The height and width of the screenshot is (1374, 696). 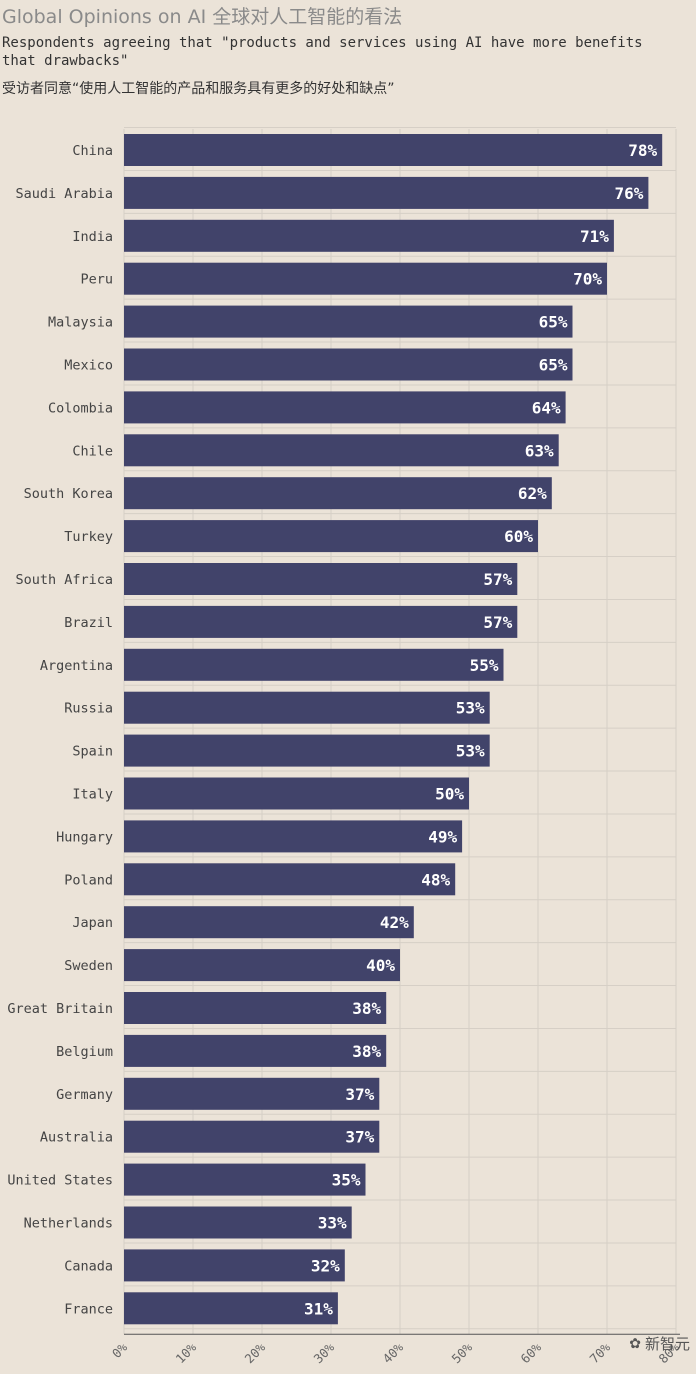 I want to click on category-label: Brazil, so click(x=88, y=623).